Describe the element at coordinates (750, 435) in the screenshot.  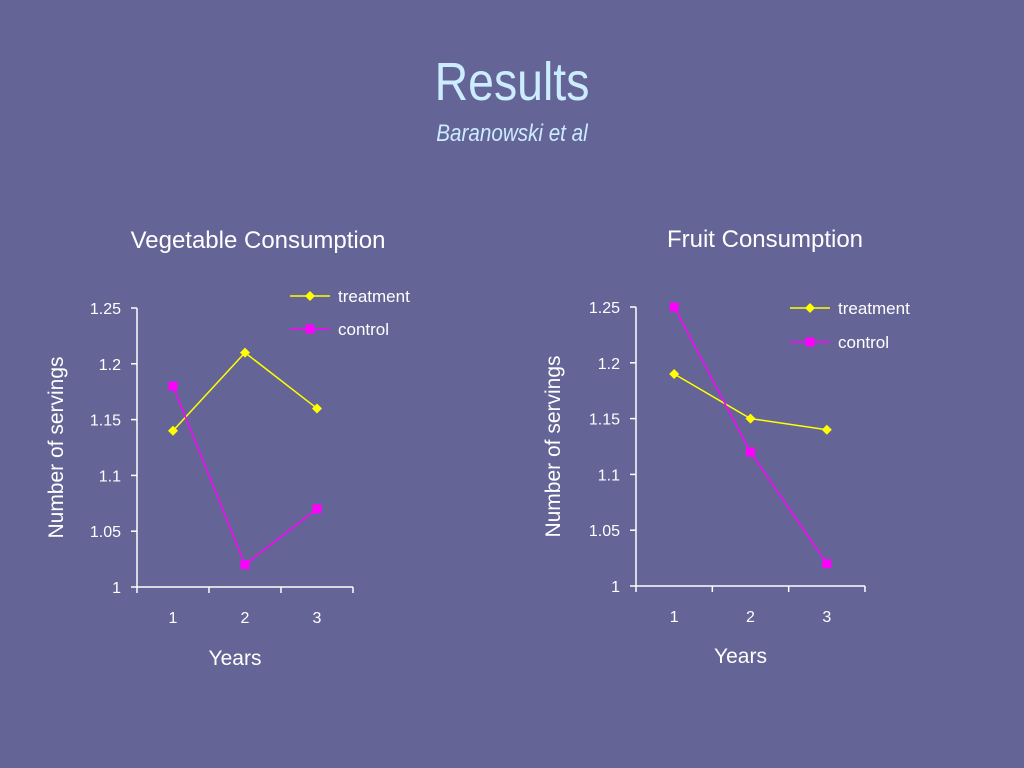
I see `series-line-control` at that location.